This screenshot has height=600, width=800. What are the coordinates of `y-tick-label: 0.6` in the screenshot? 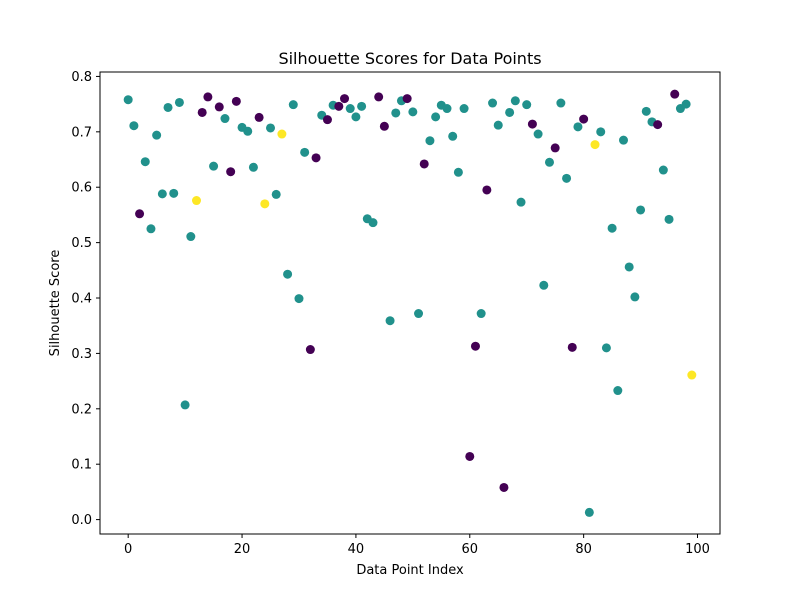 It's located at (81, 188).